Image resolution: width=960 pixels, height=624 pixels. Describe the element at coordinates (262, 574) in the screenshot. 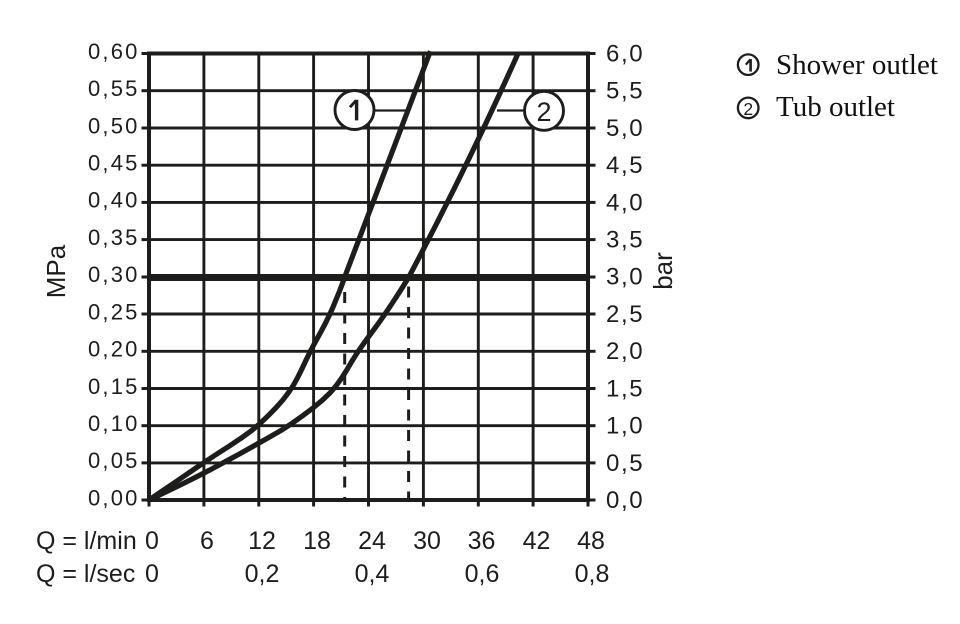

I see `svg-text: 0,2` at that location.